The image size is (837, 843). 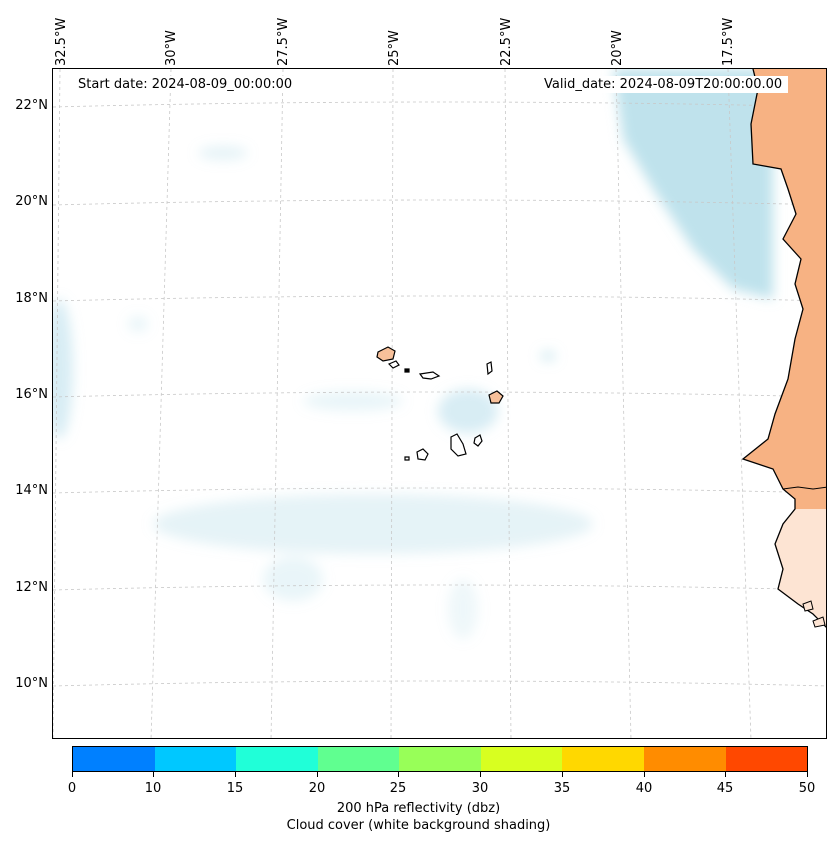 What do you see at coordinates (496, 397) in the screenshot?
I see `island-boa-vista` at bounding box center [496, 397].